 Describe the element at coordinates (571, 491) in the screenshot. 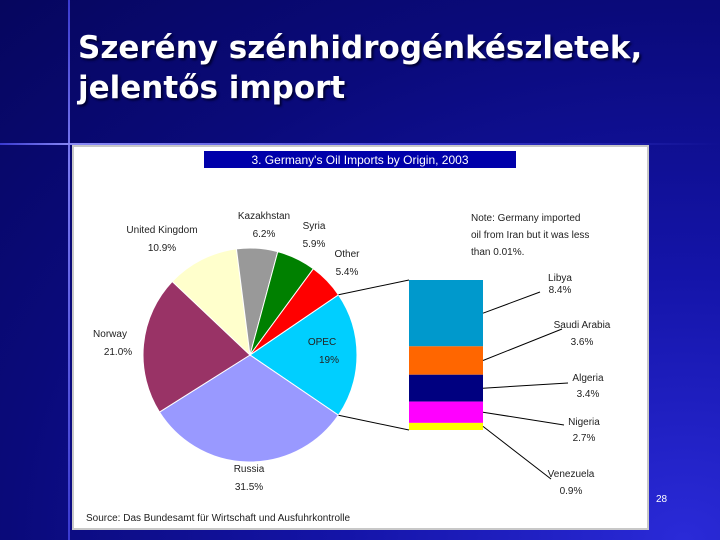

I see `opec-value-venezuela: 0.9%` at that location.